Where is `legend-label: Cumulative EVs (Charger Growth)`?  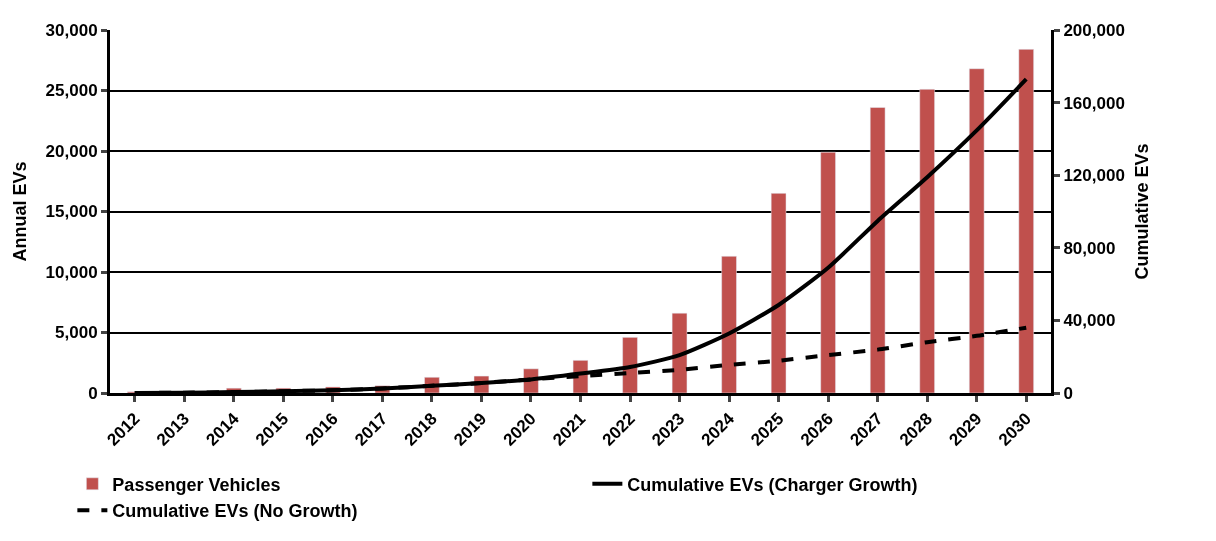
legend-label: Cumulative EVs (Charger Growth) is located at coordinates (772, 484).